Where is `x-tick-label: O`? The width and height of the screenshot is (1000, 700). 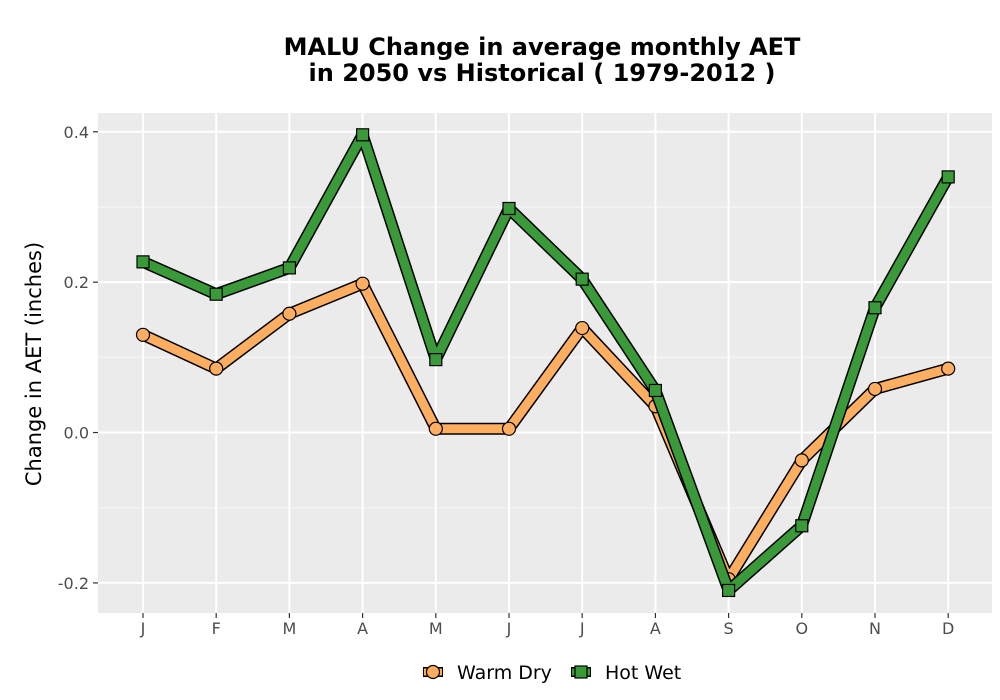 x-tick-label: O is located at coordinates (802, 628).